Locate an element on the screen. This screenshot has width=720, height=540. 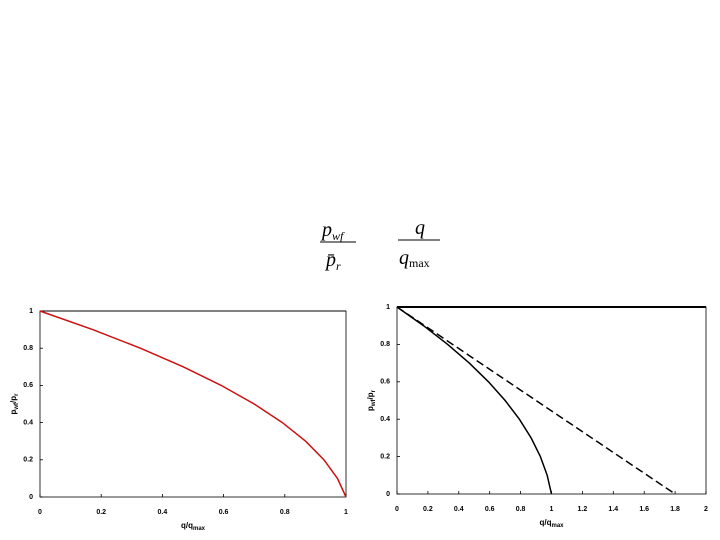
plot-frame is located at coordinates (193, 404).